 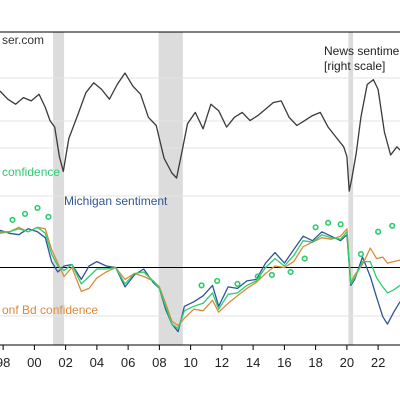 What do you see at coordinates (5, 362) in the screenshot?
I see `x-tick-label-98: 98` at bounding box center [5, 362].